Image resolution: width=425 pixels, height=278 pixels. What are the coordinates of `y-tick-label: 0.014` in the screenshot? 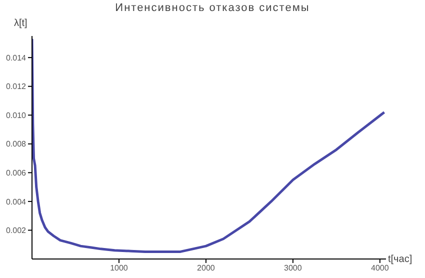 It's located at (16, 57).